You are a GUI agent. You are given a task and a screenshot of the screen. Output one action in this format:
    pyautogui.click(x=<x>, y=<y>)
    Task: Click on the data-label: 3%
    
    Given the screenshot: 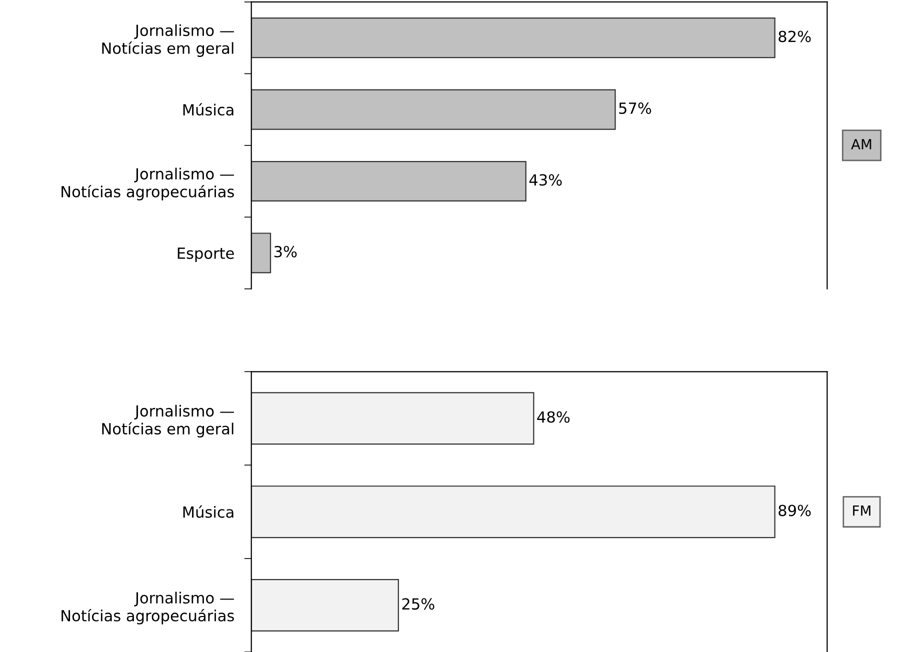 What is the action you would take?
    pyautogui.click(x=285, y=252)
    